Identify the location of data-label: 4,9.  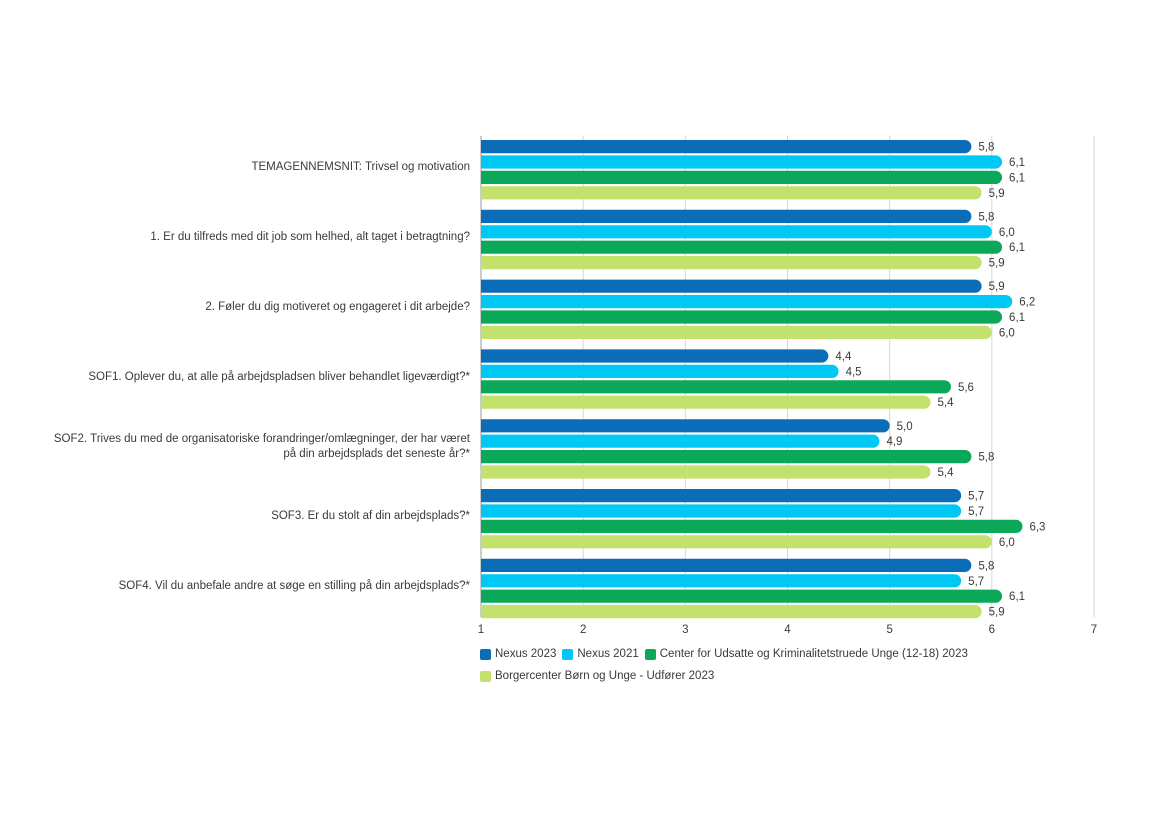
(894, 442).